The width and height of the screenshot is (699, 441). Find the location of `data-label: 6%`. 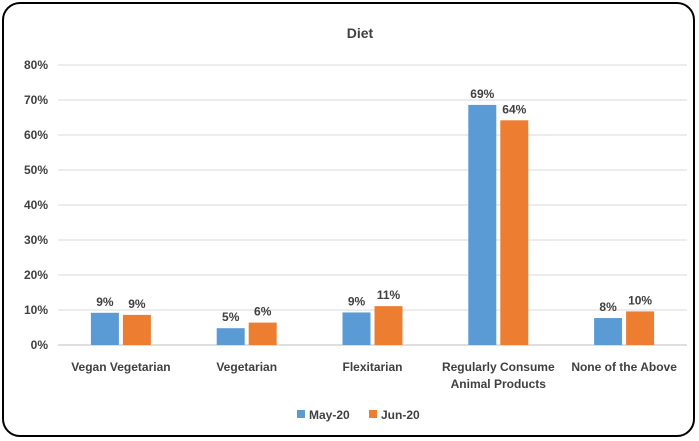

data-label: 6% is located at coordinates (263, 312).